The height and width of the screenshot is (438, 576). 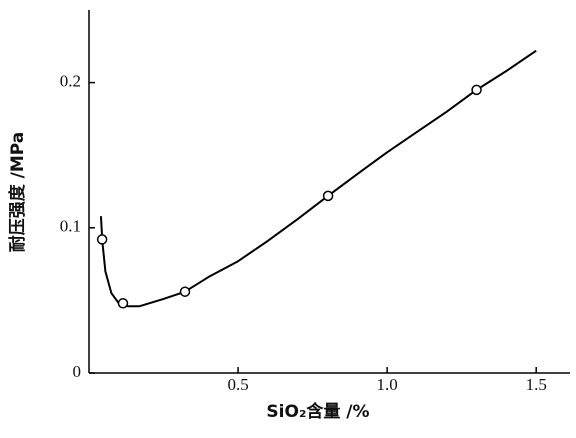 What do you see at coordinates (237, 384) in the screenshot?
I see `x-tick-label: 0.5` at bounding box center [237, 384].